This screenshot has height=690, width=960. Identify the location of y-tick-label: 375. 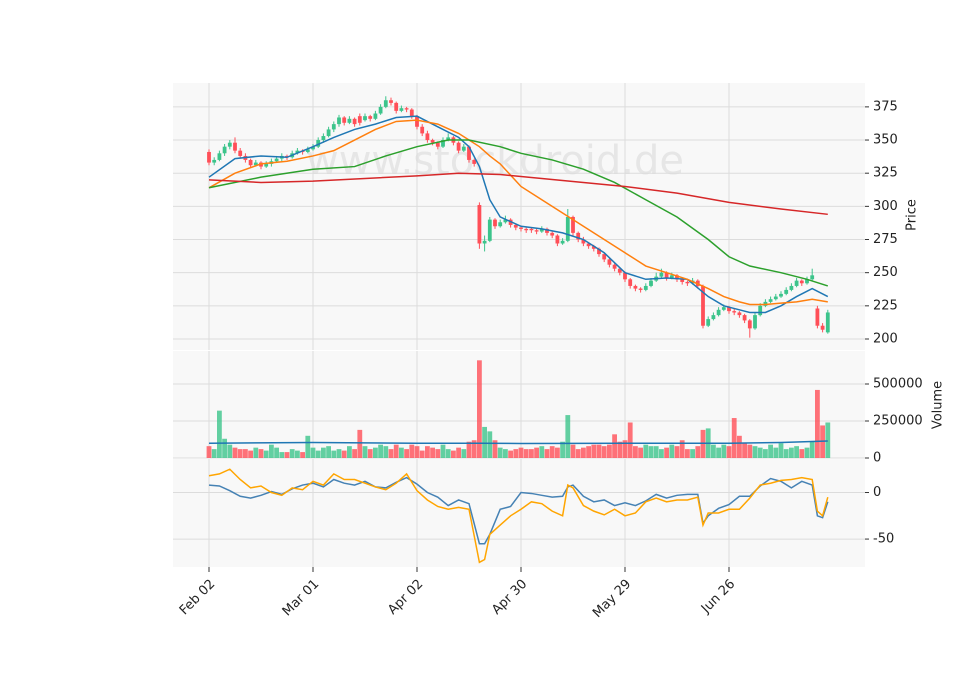
(885, 106).